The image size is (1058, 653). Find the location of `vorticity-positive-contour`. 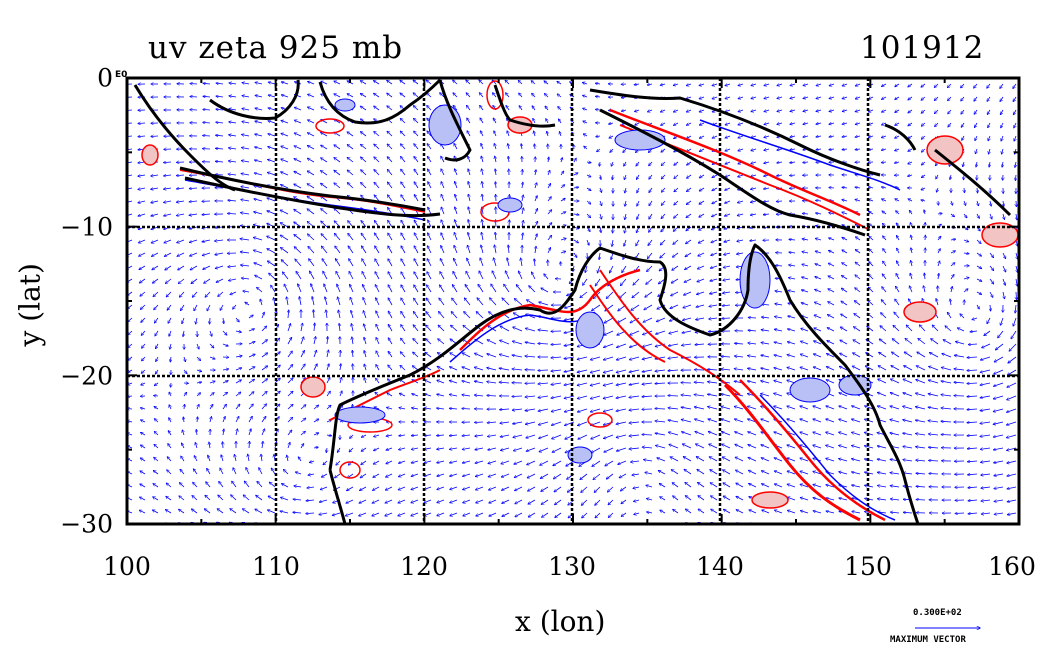

vorticity-positive-contour is located at coordinates (770, 500).